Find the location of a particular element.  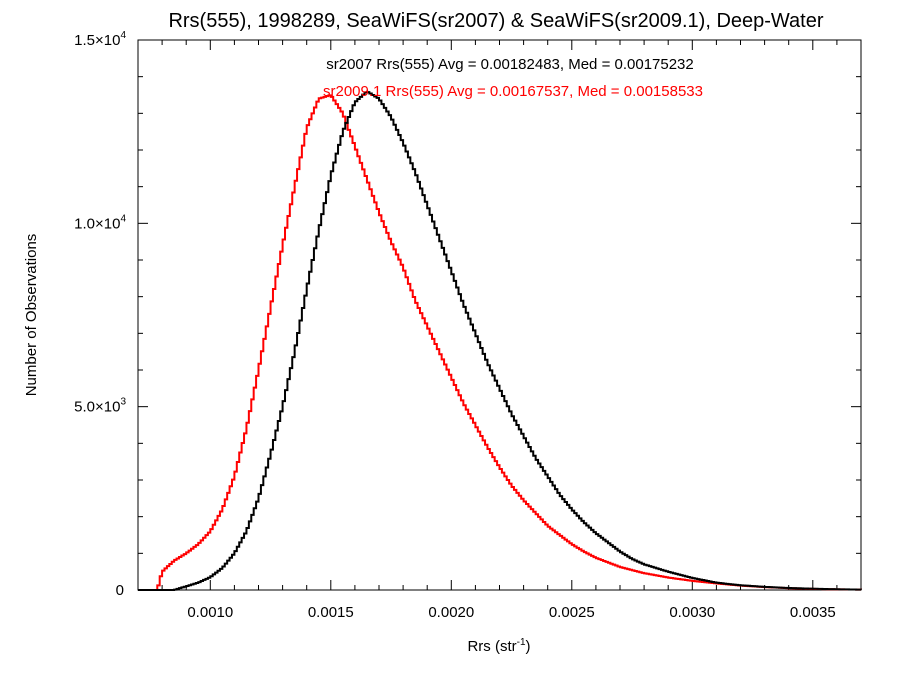

y-tick-label: 1.0×10⁴ is located at coordinates (100, 222).